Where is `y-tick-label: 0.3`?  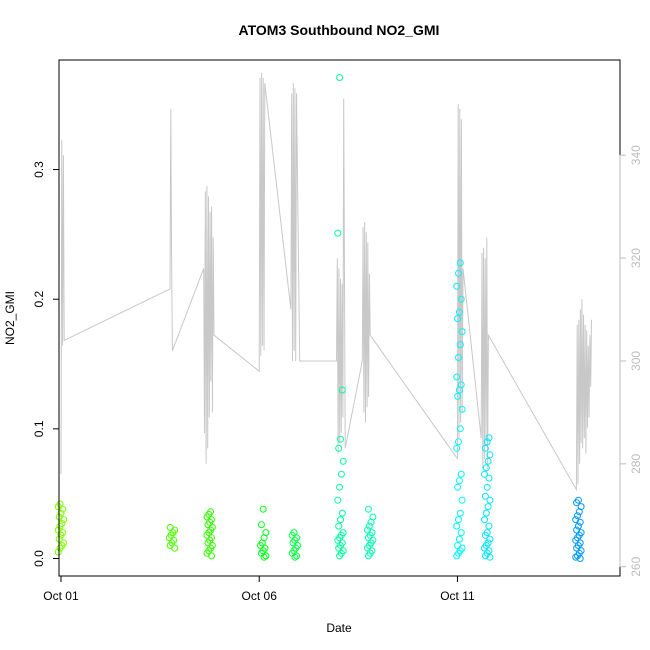
y-tick-label: 0.3 is located at coordinates (39, 169).